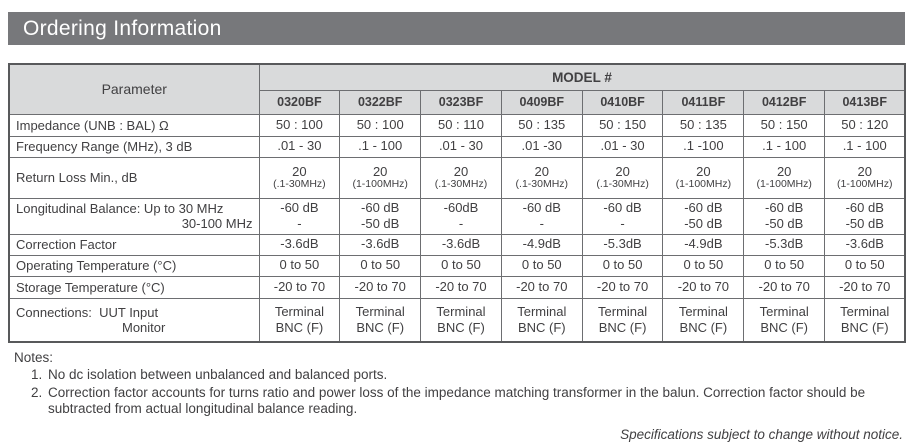 The image size is (912, 442). I want to click on value-cell: 50 : 135, so click(703, 125).